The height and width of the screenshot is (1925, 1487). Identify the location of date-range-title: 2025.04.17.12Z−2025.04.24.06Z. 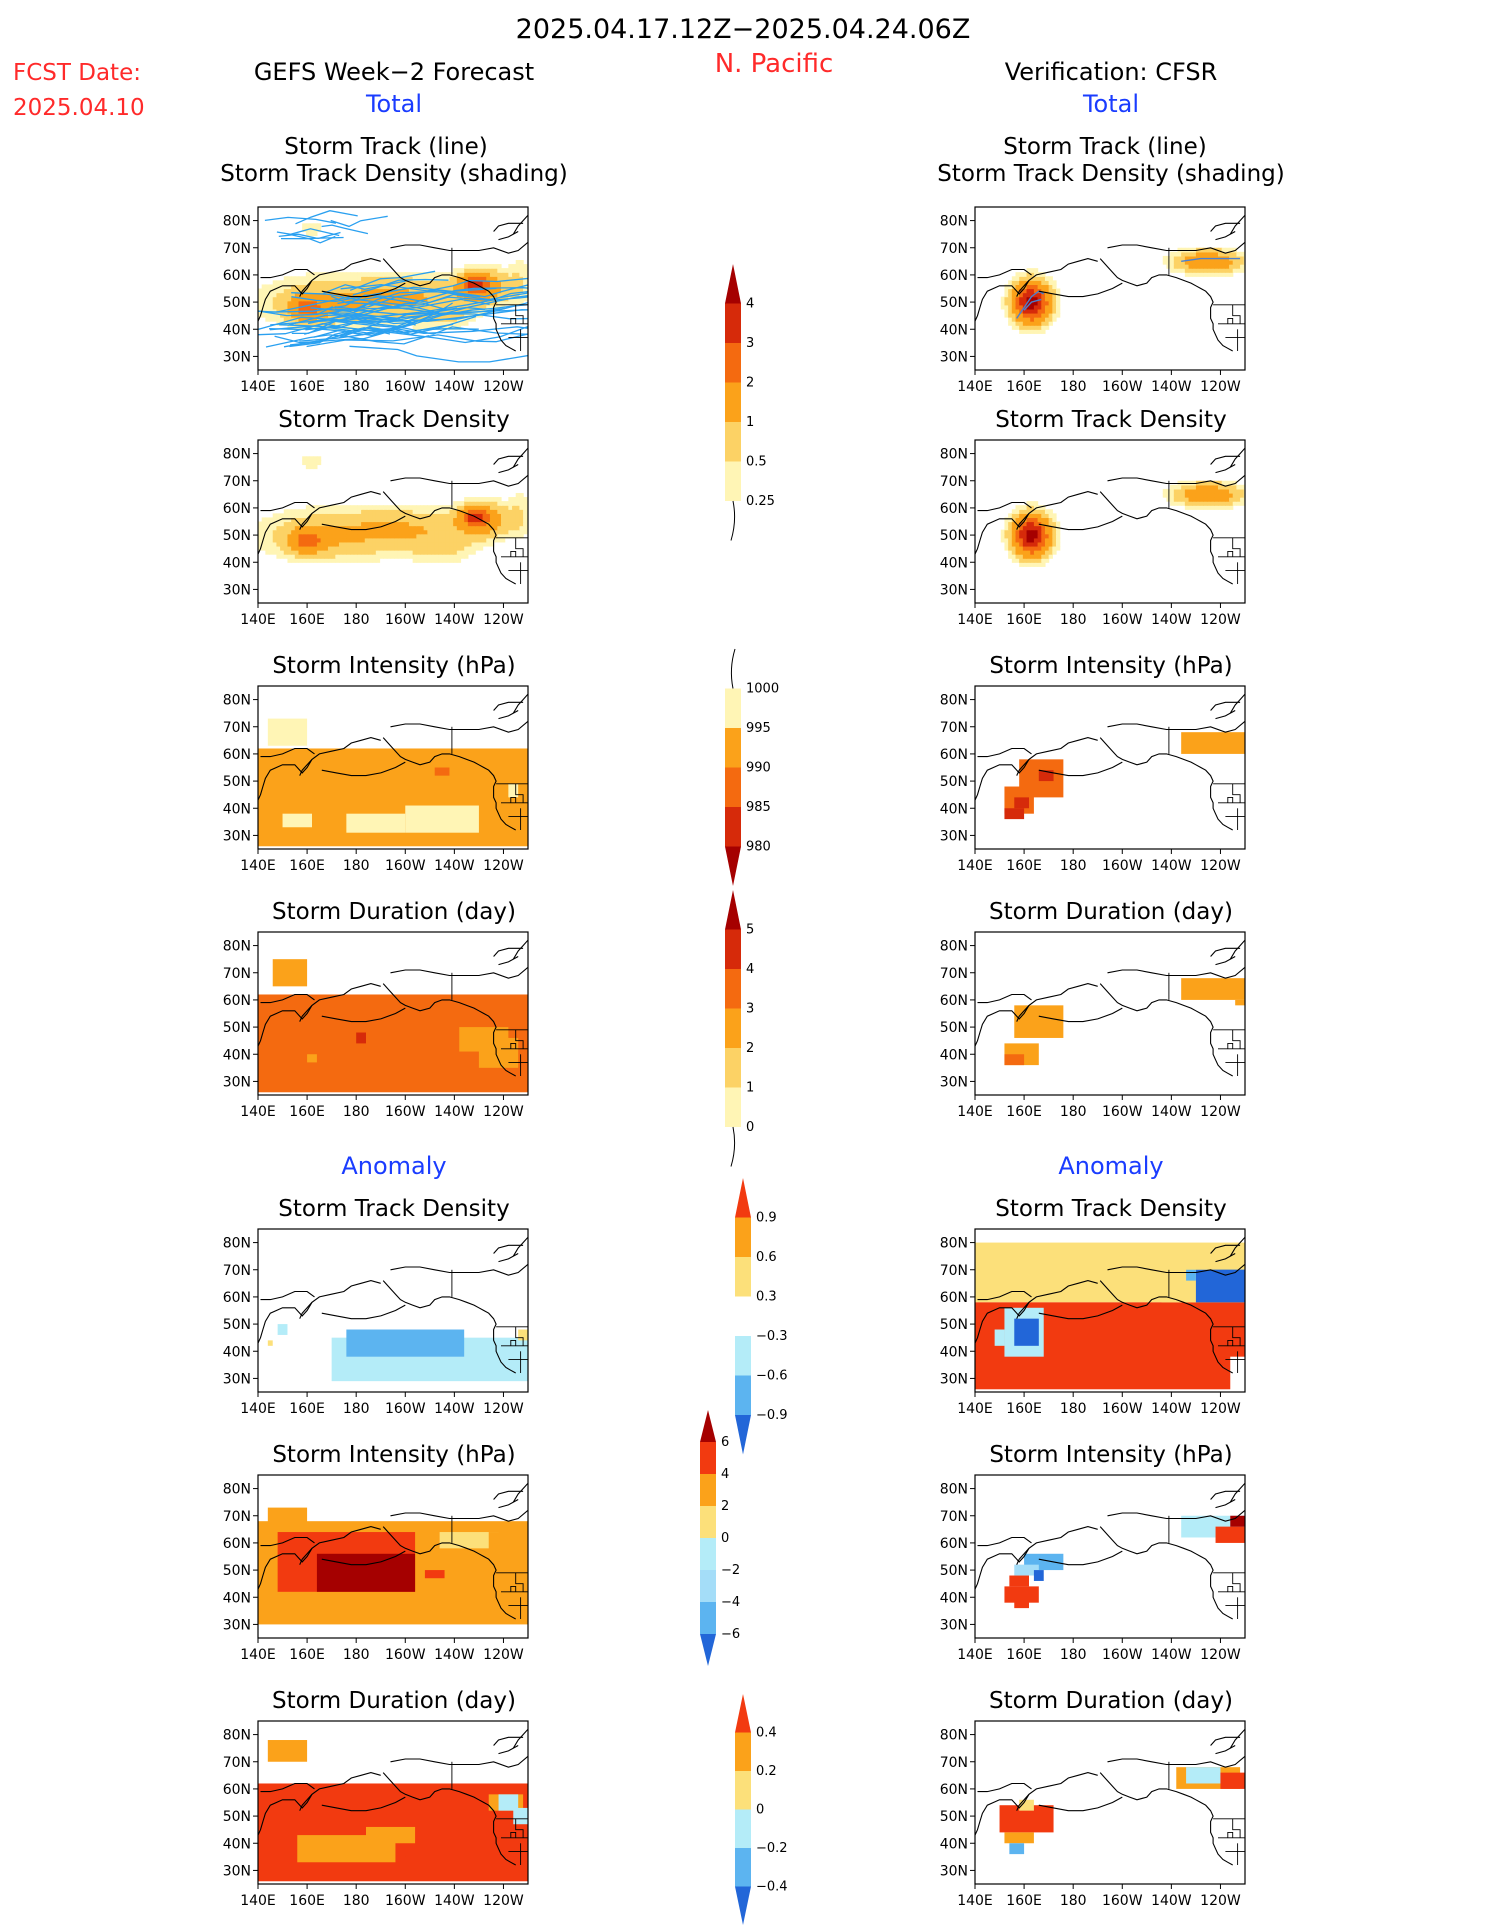
(743, 29).